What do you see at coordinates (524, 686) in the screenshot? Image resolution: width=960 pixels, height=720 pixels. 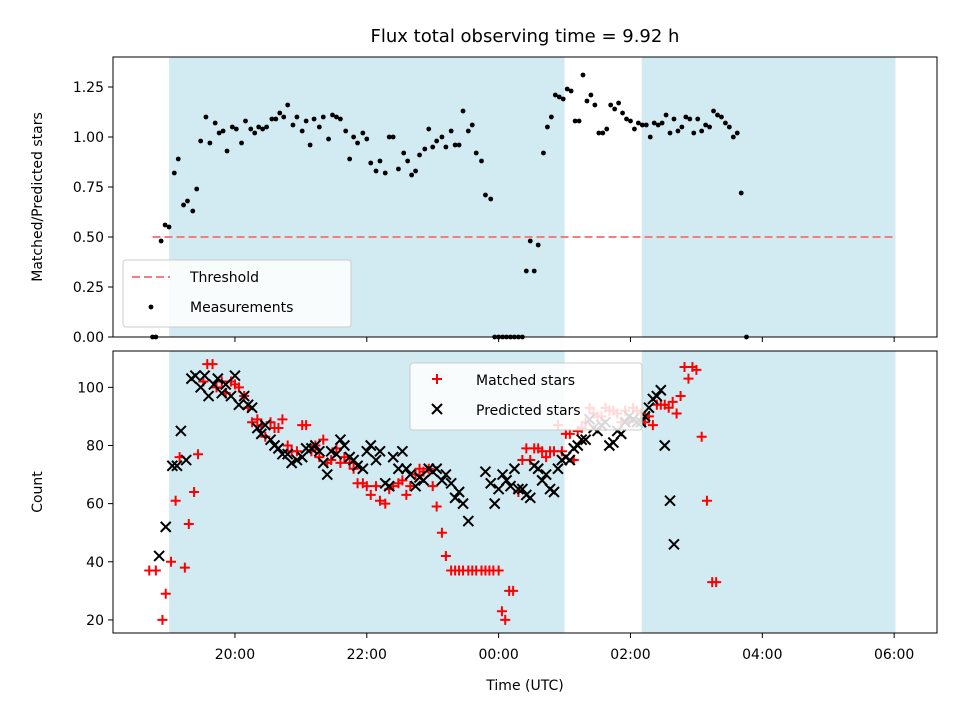 I see `x-axis-title: Time (UTC)` at bounding box center [524, 686].